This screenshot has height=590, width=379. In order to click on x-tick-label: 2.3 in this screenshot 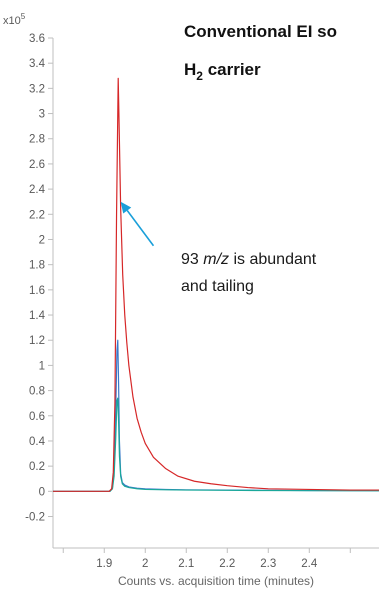, I will do `click(268, 564)`.